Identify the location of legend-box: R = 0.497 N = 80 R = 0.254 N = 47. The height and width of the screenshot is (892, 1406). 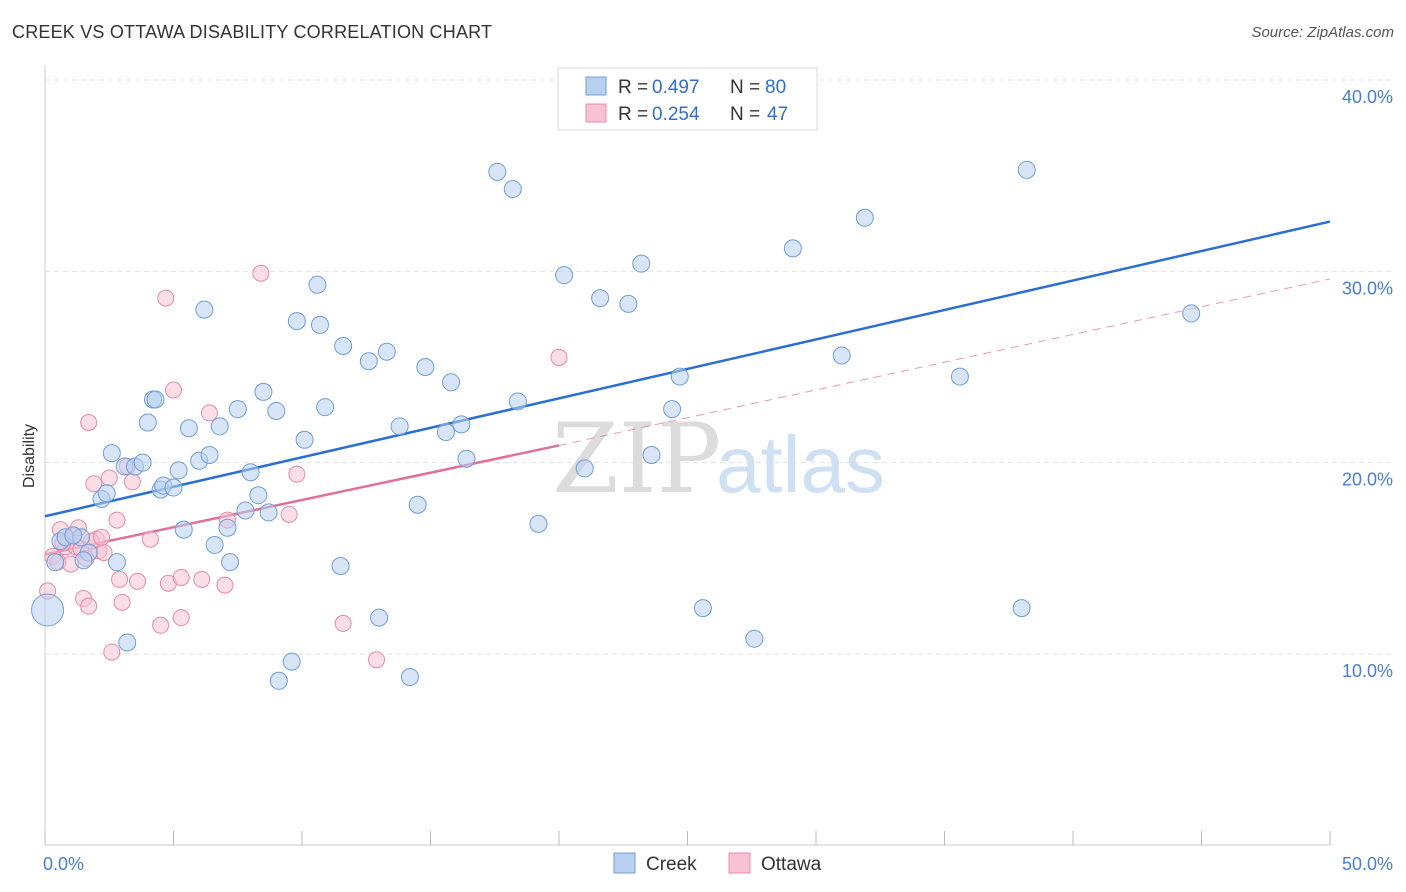
(687, 99).